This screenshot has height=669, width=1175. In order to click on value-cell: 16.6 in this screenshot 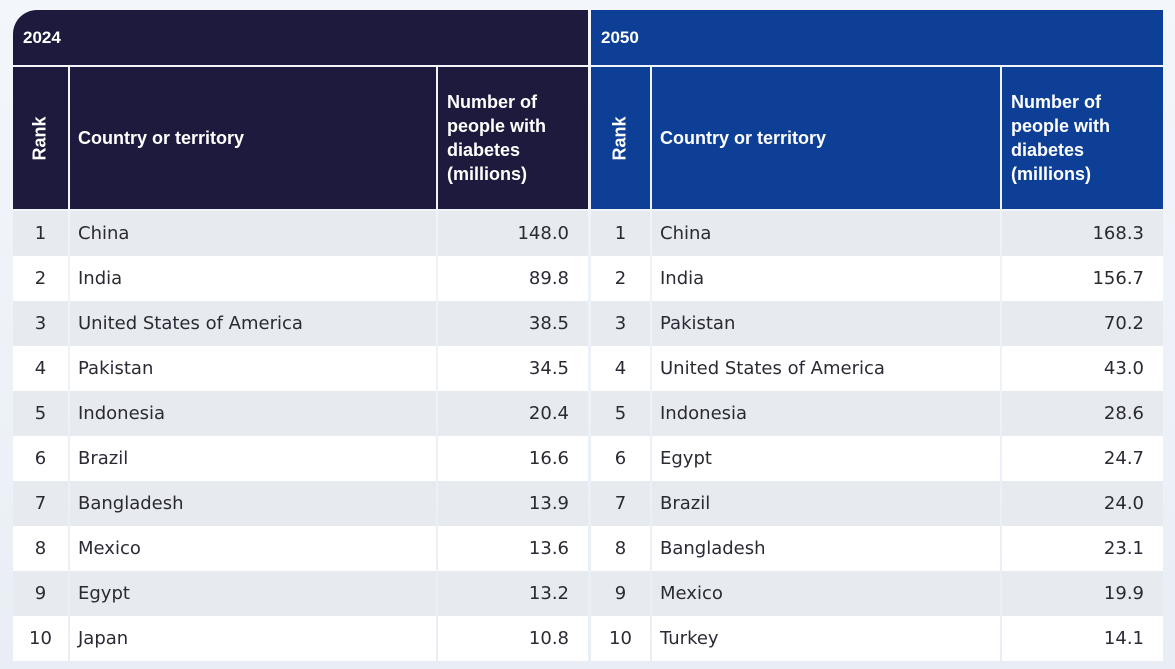, I will do `click(513, 458)`.